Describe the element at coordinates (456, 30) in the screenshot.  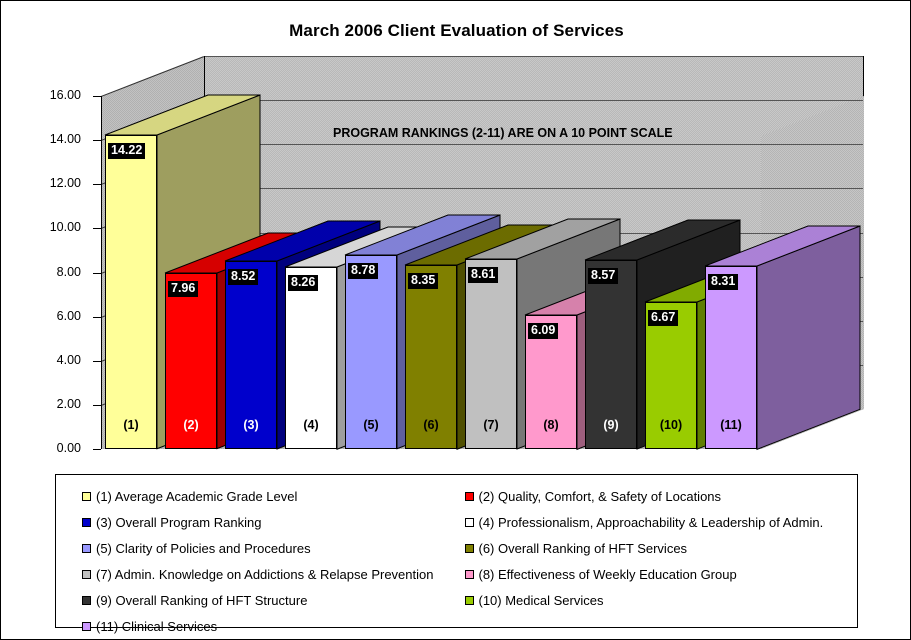
I see `page-title: March 2006 Client Evaluation of Services` at that location.